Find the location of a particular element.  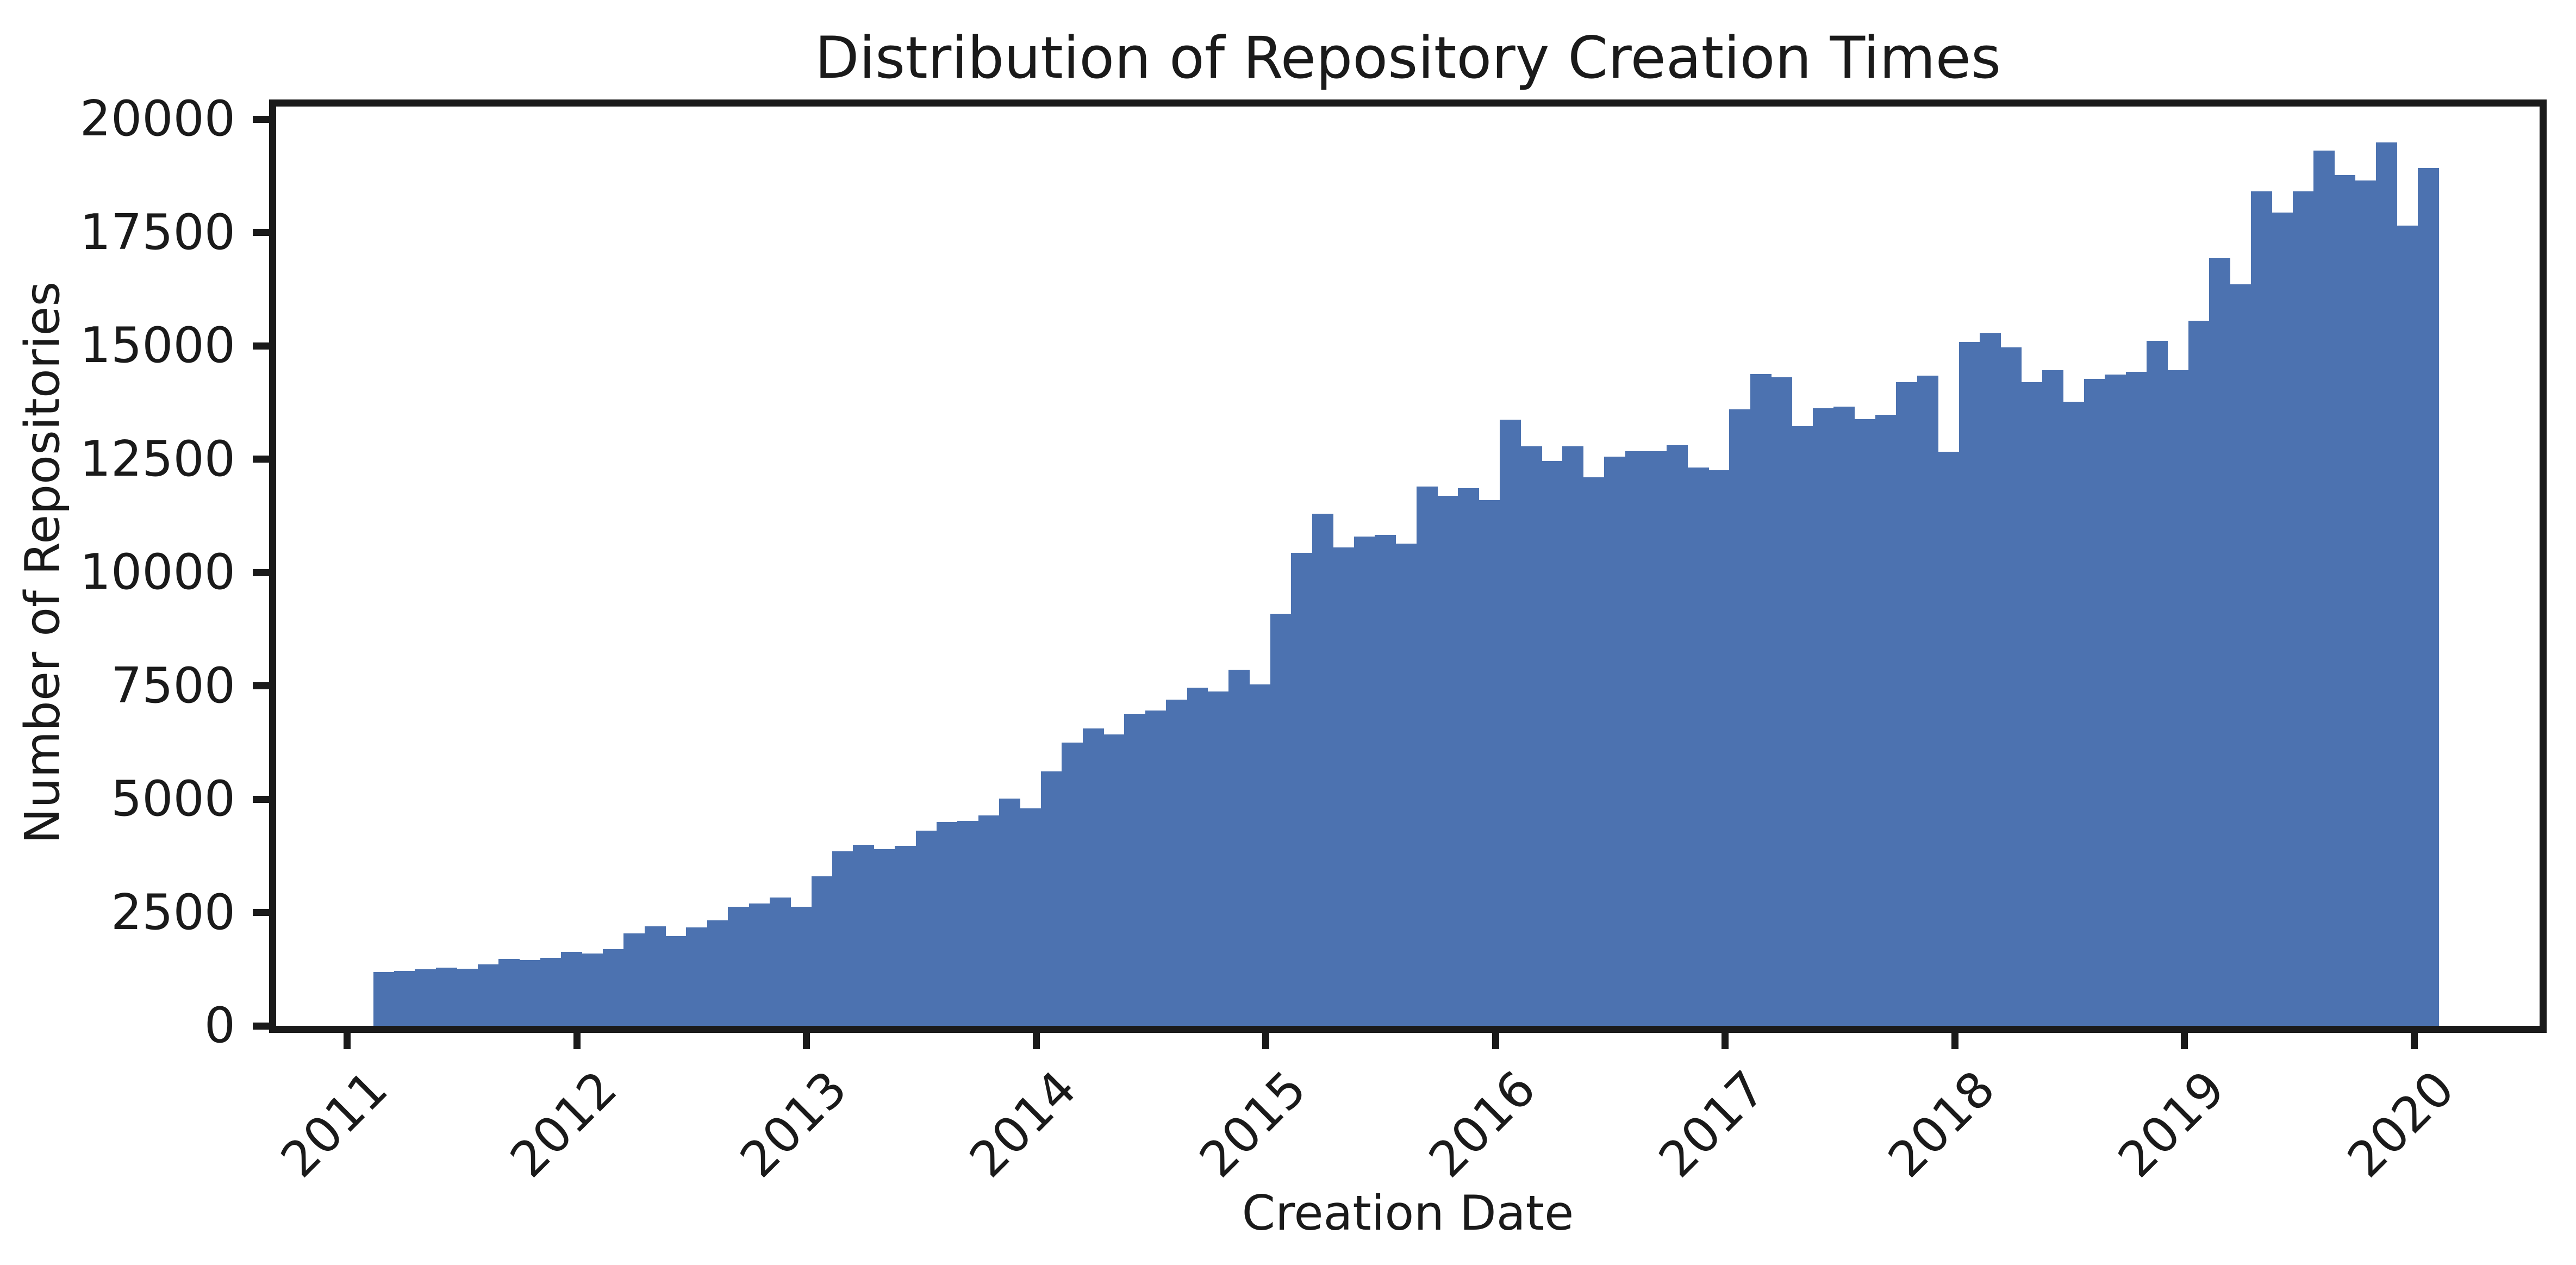

y-tick-label: 20000 is located at coordinates (157, 118).